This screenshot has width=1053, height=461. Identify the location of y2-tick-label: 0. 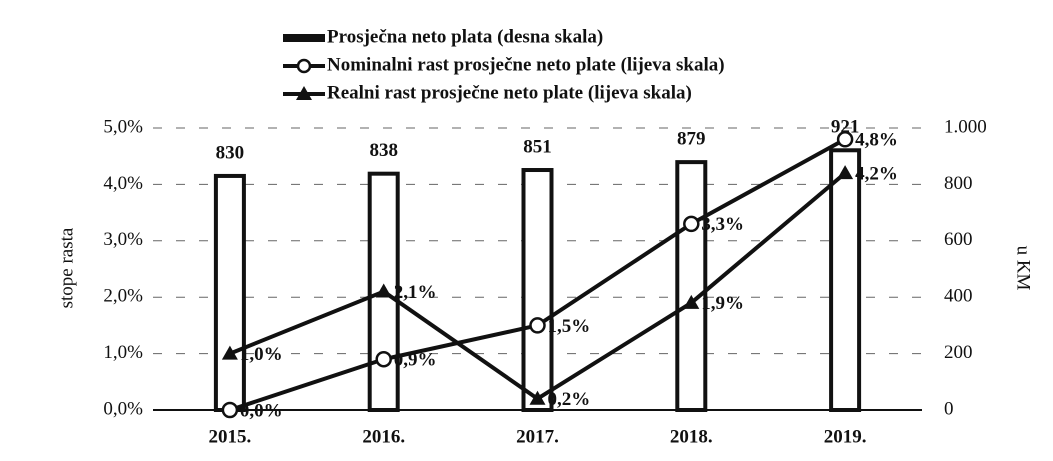
(949, 408).